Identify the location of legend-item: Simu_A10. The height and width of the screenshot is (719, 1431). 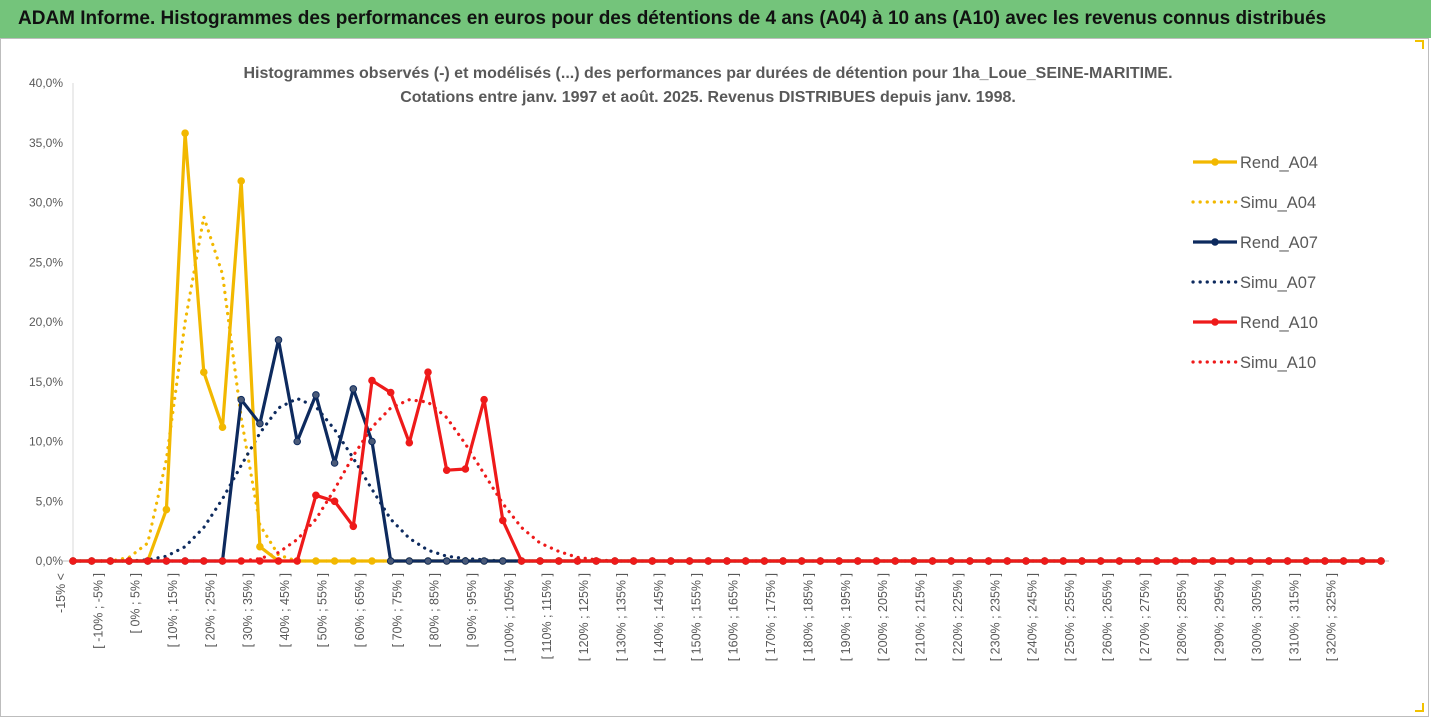
(1253, 363).